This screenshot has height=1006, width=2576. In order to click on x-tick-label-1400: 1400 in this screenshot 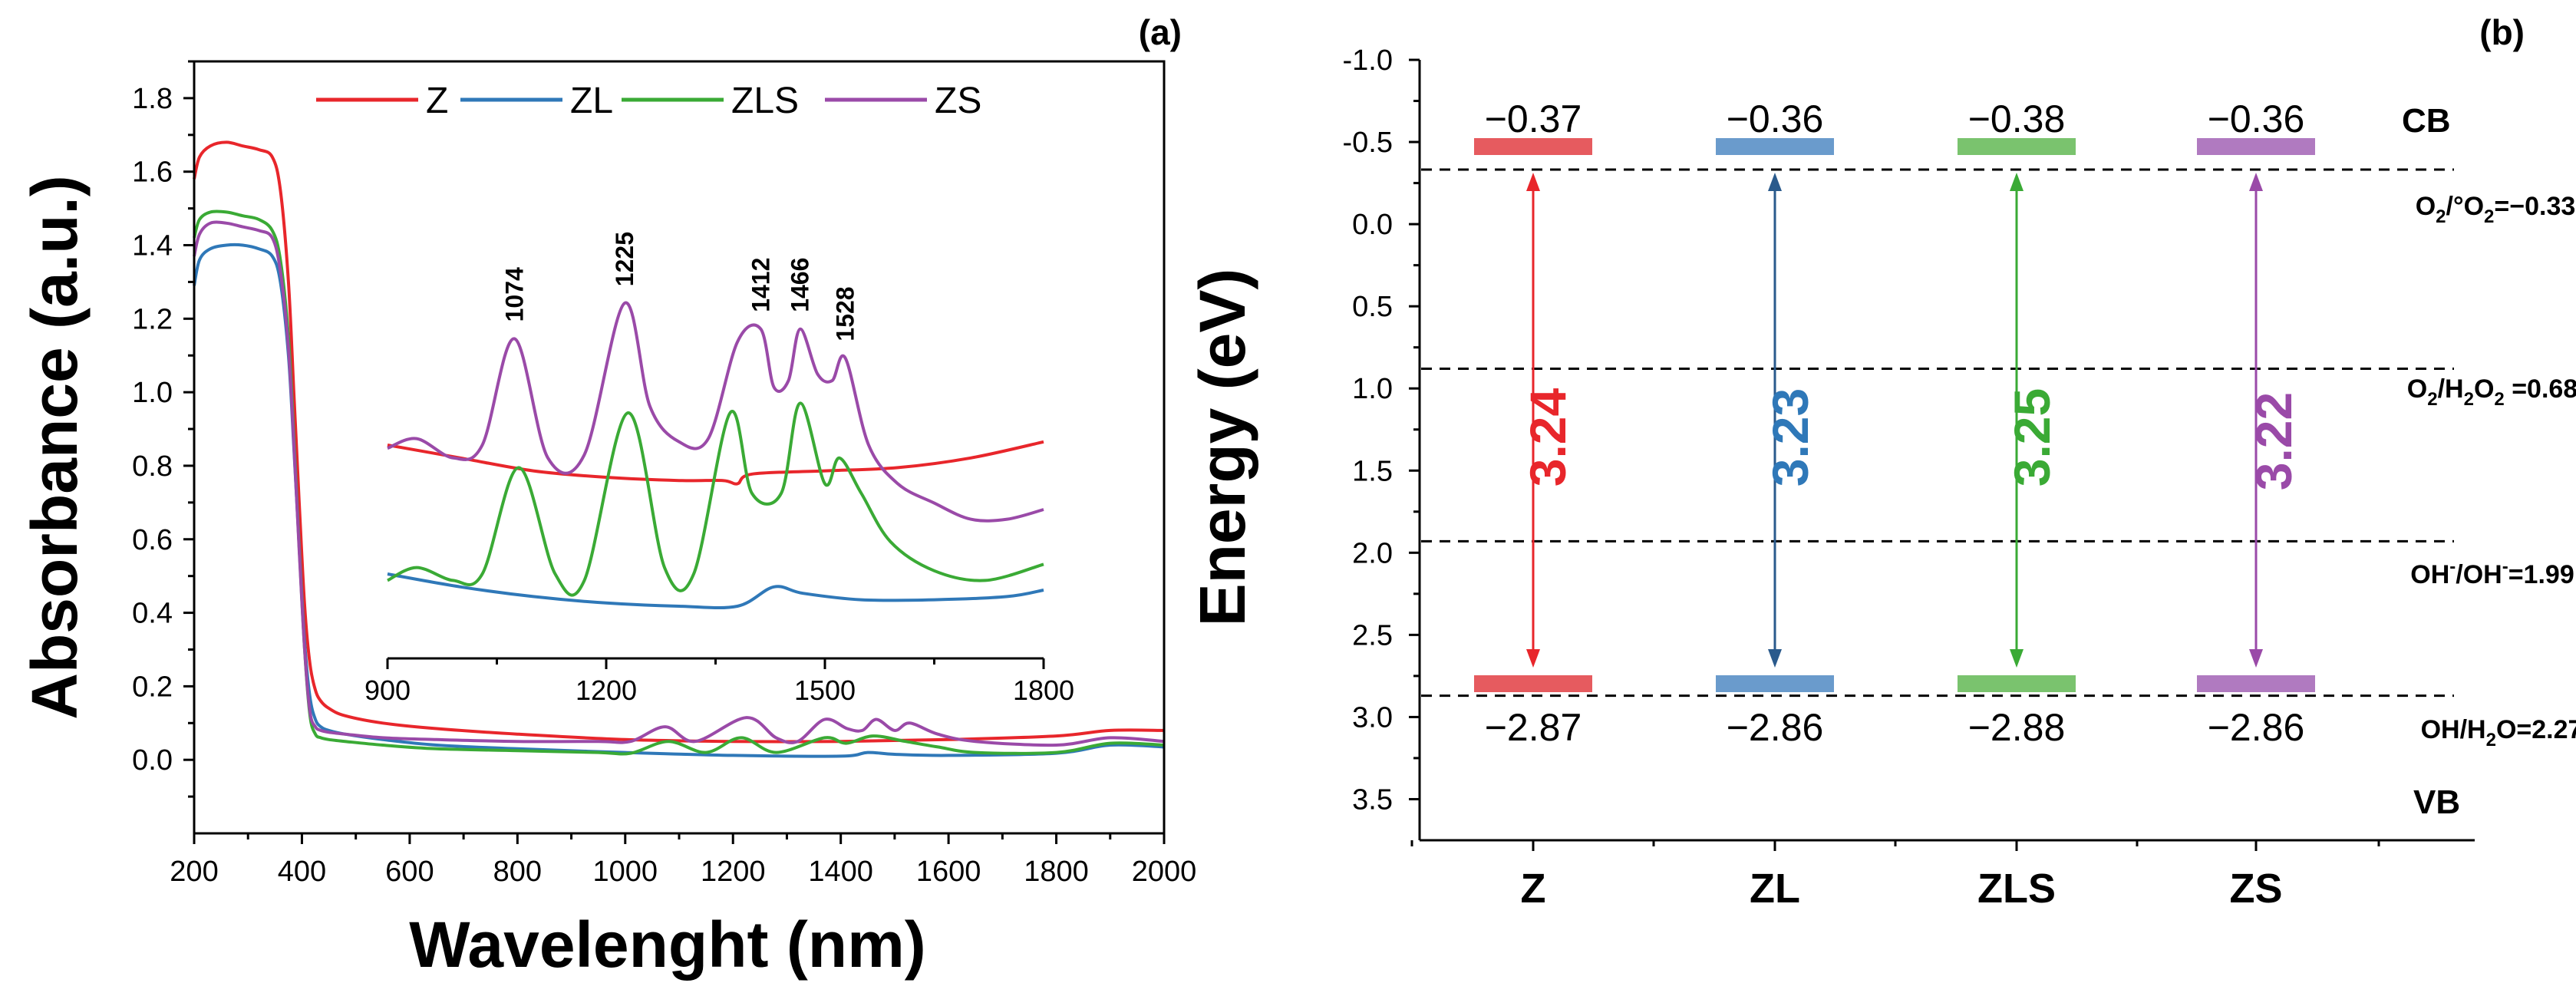, I will do `click(840, 872)`.